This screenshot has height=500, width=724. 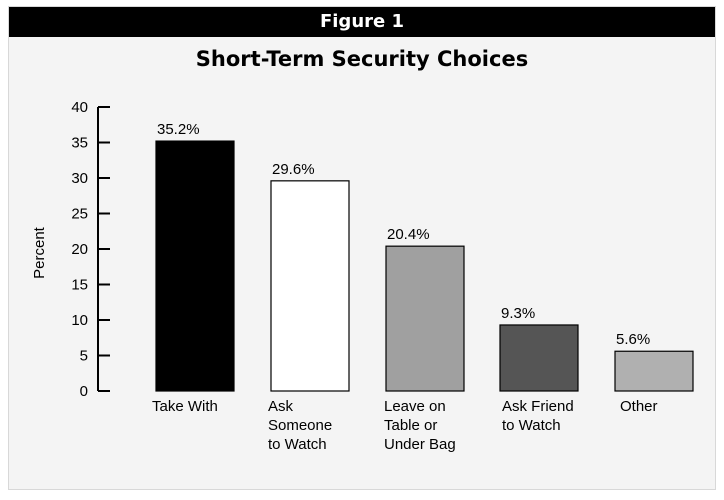 I want to click on data-label: 35.2%, so click(x=178, y=129).